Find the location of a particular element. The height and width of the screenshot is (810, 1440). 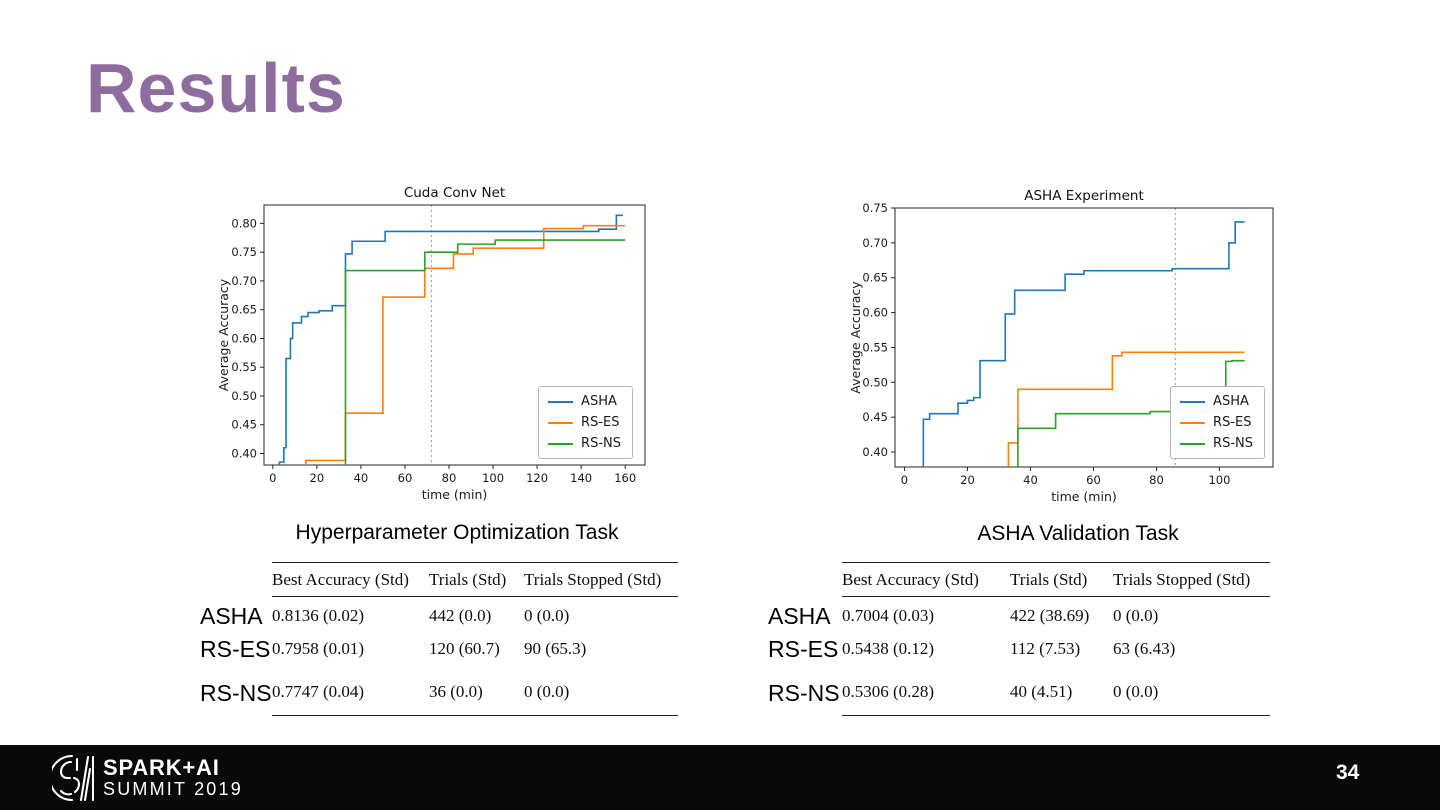

table-cell: 112 (7.53) is located at coordinates (1045, 648).